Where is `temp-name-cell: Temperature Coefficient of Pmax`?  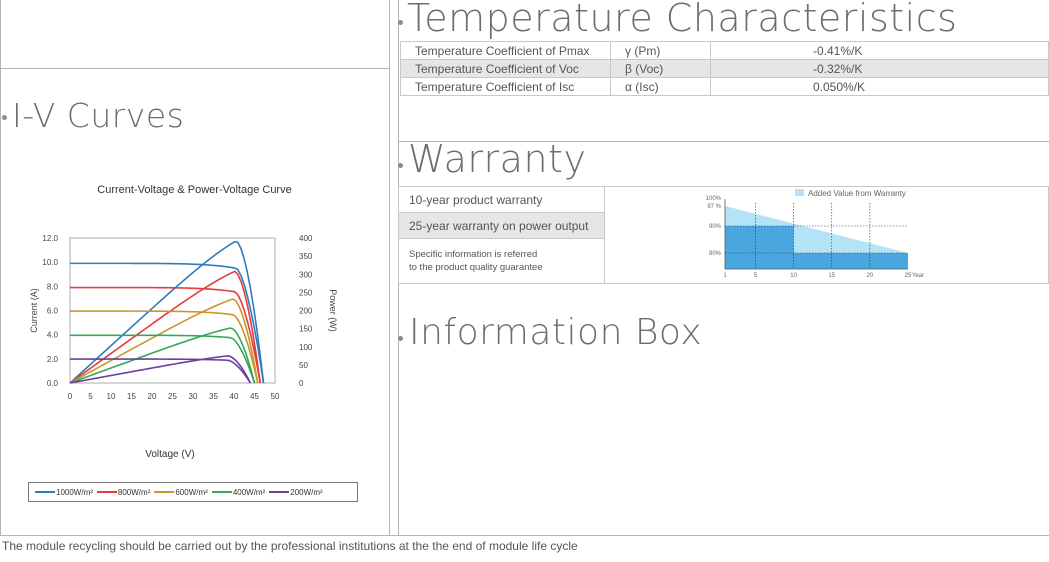 temp-name-cell: Temperature Coefficient of Pmax is located at coordinates (505, 50).